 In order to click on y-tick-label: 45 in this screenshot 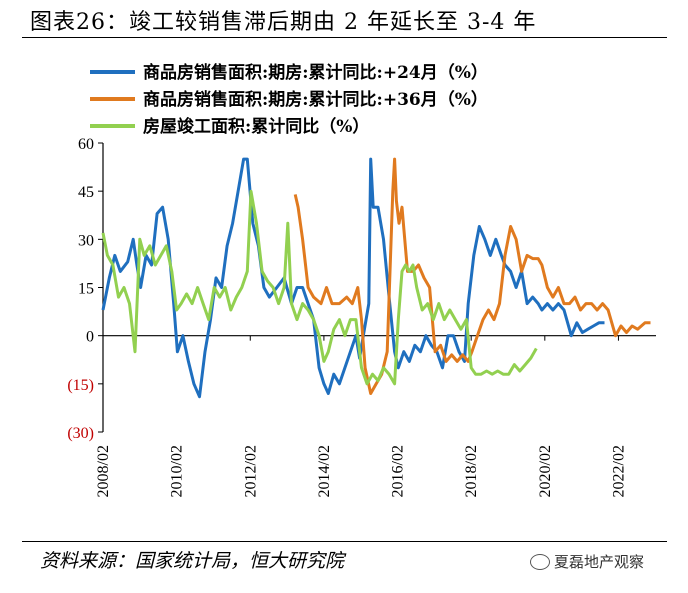, I will do `click(86, 192)`.